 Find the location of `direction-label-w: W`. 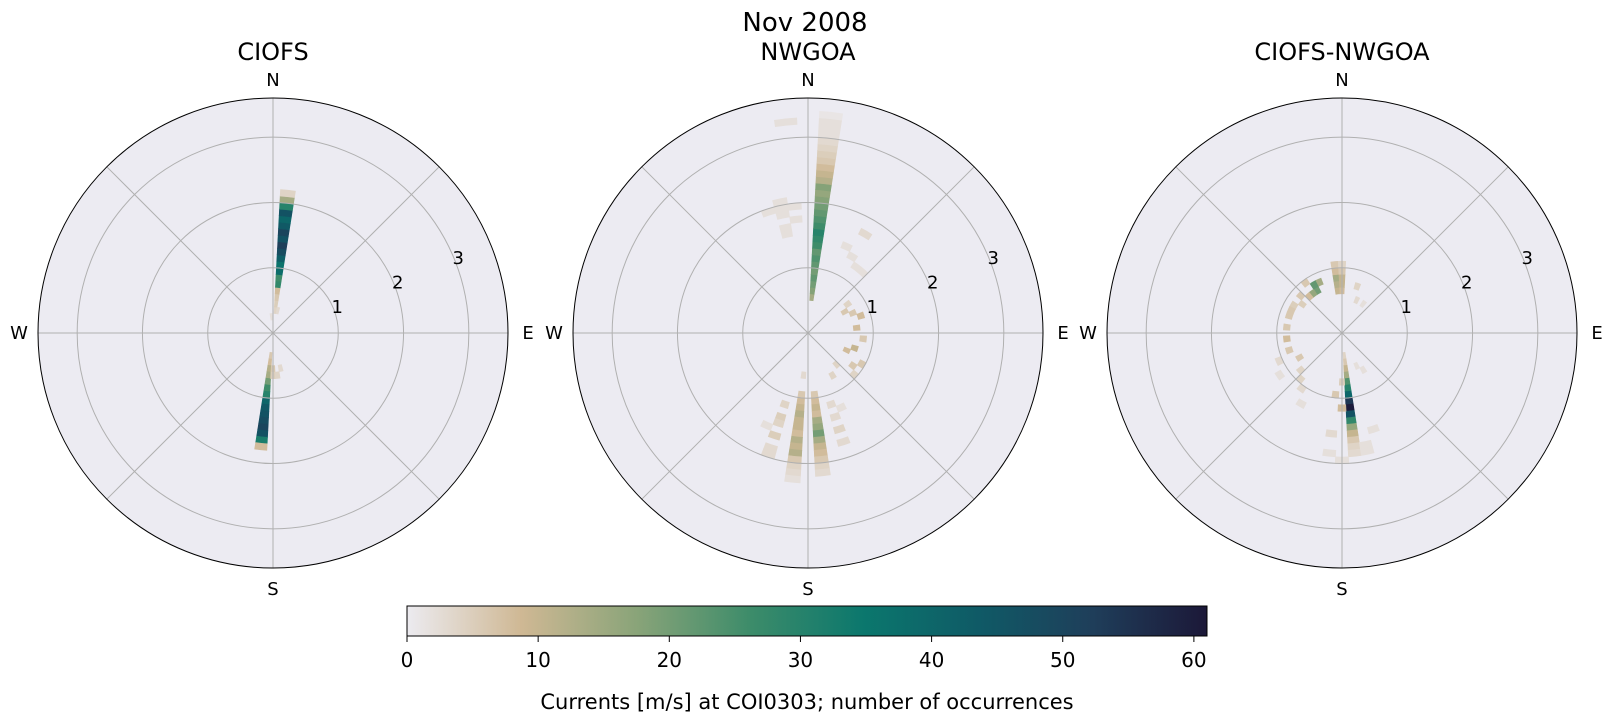

direction-label-w: W is located at coordinates (1088, 333).